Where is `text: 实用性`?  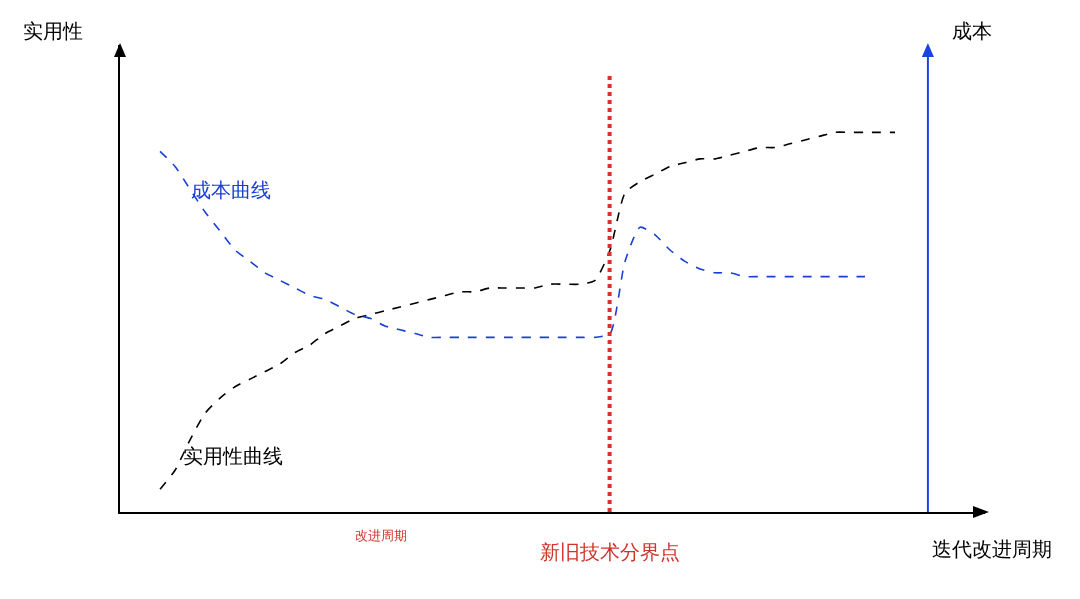
text: 实用性 is located at coordinates (53, 31).